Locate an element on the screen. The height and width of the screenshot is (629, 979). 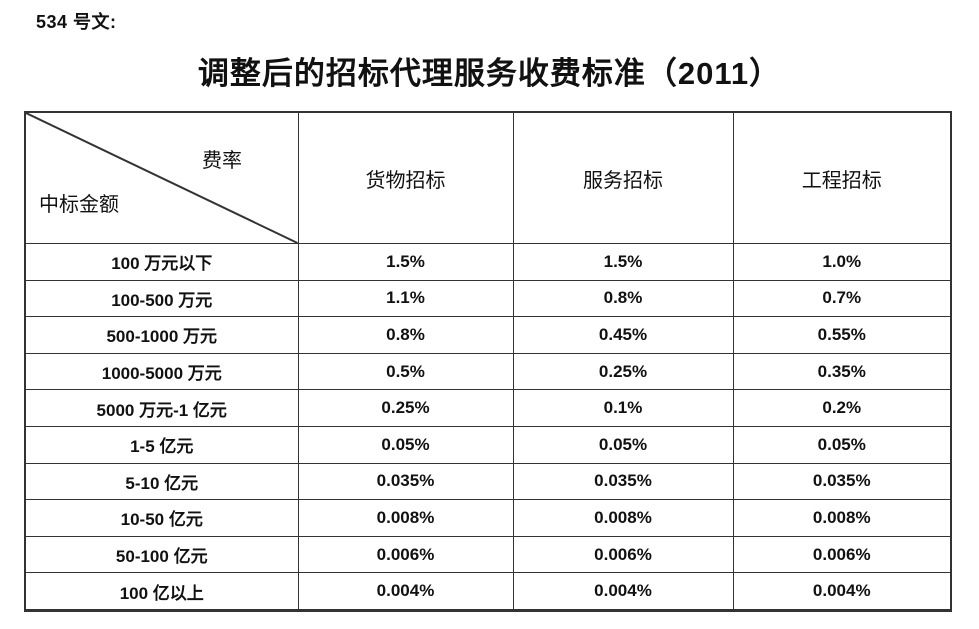
row-label: 5-10 亿元 is located at coordinates (161, 481).